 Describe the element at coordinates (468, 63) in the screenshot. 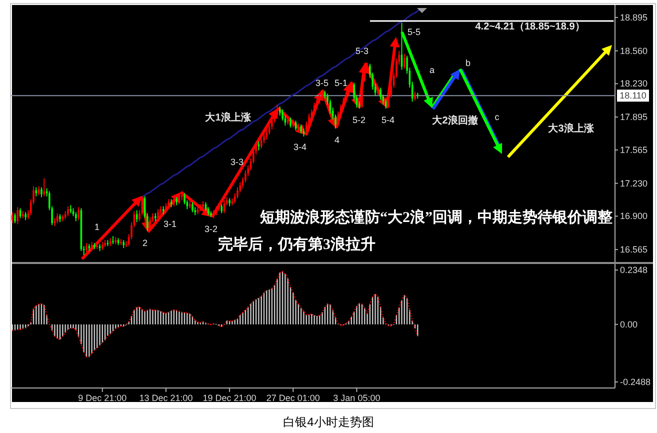

I see `annotation: b` at that location.